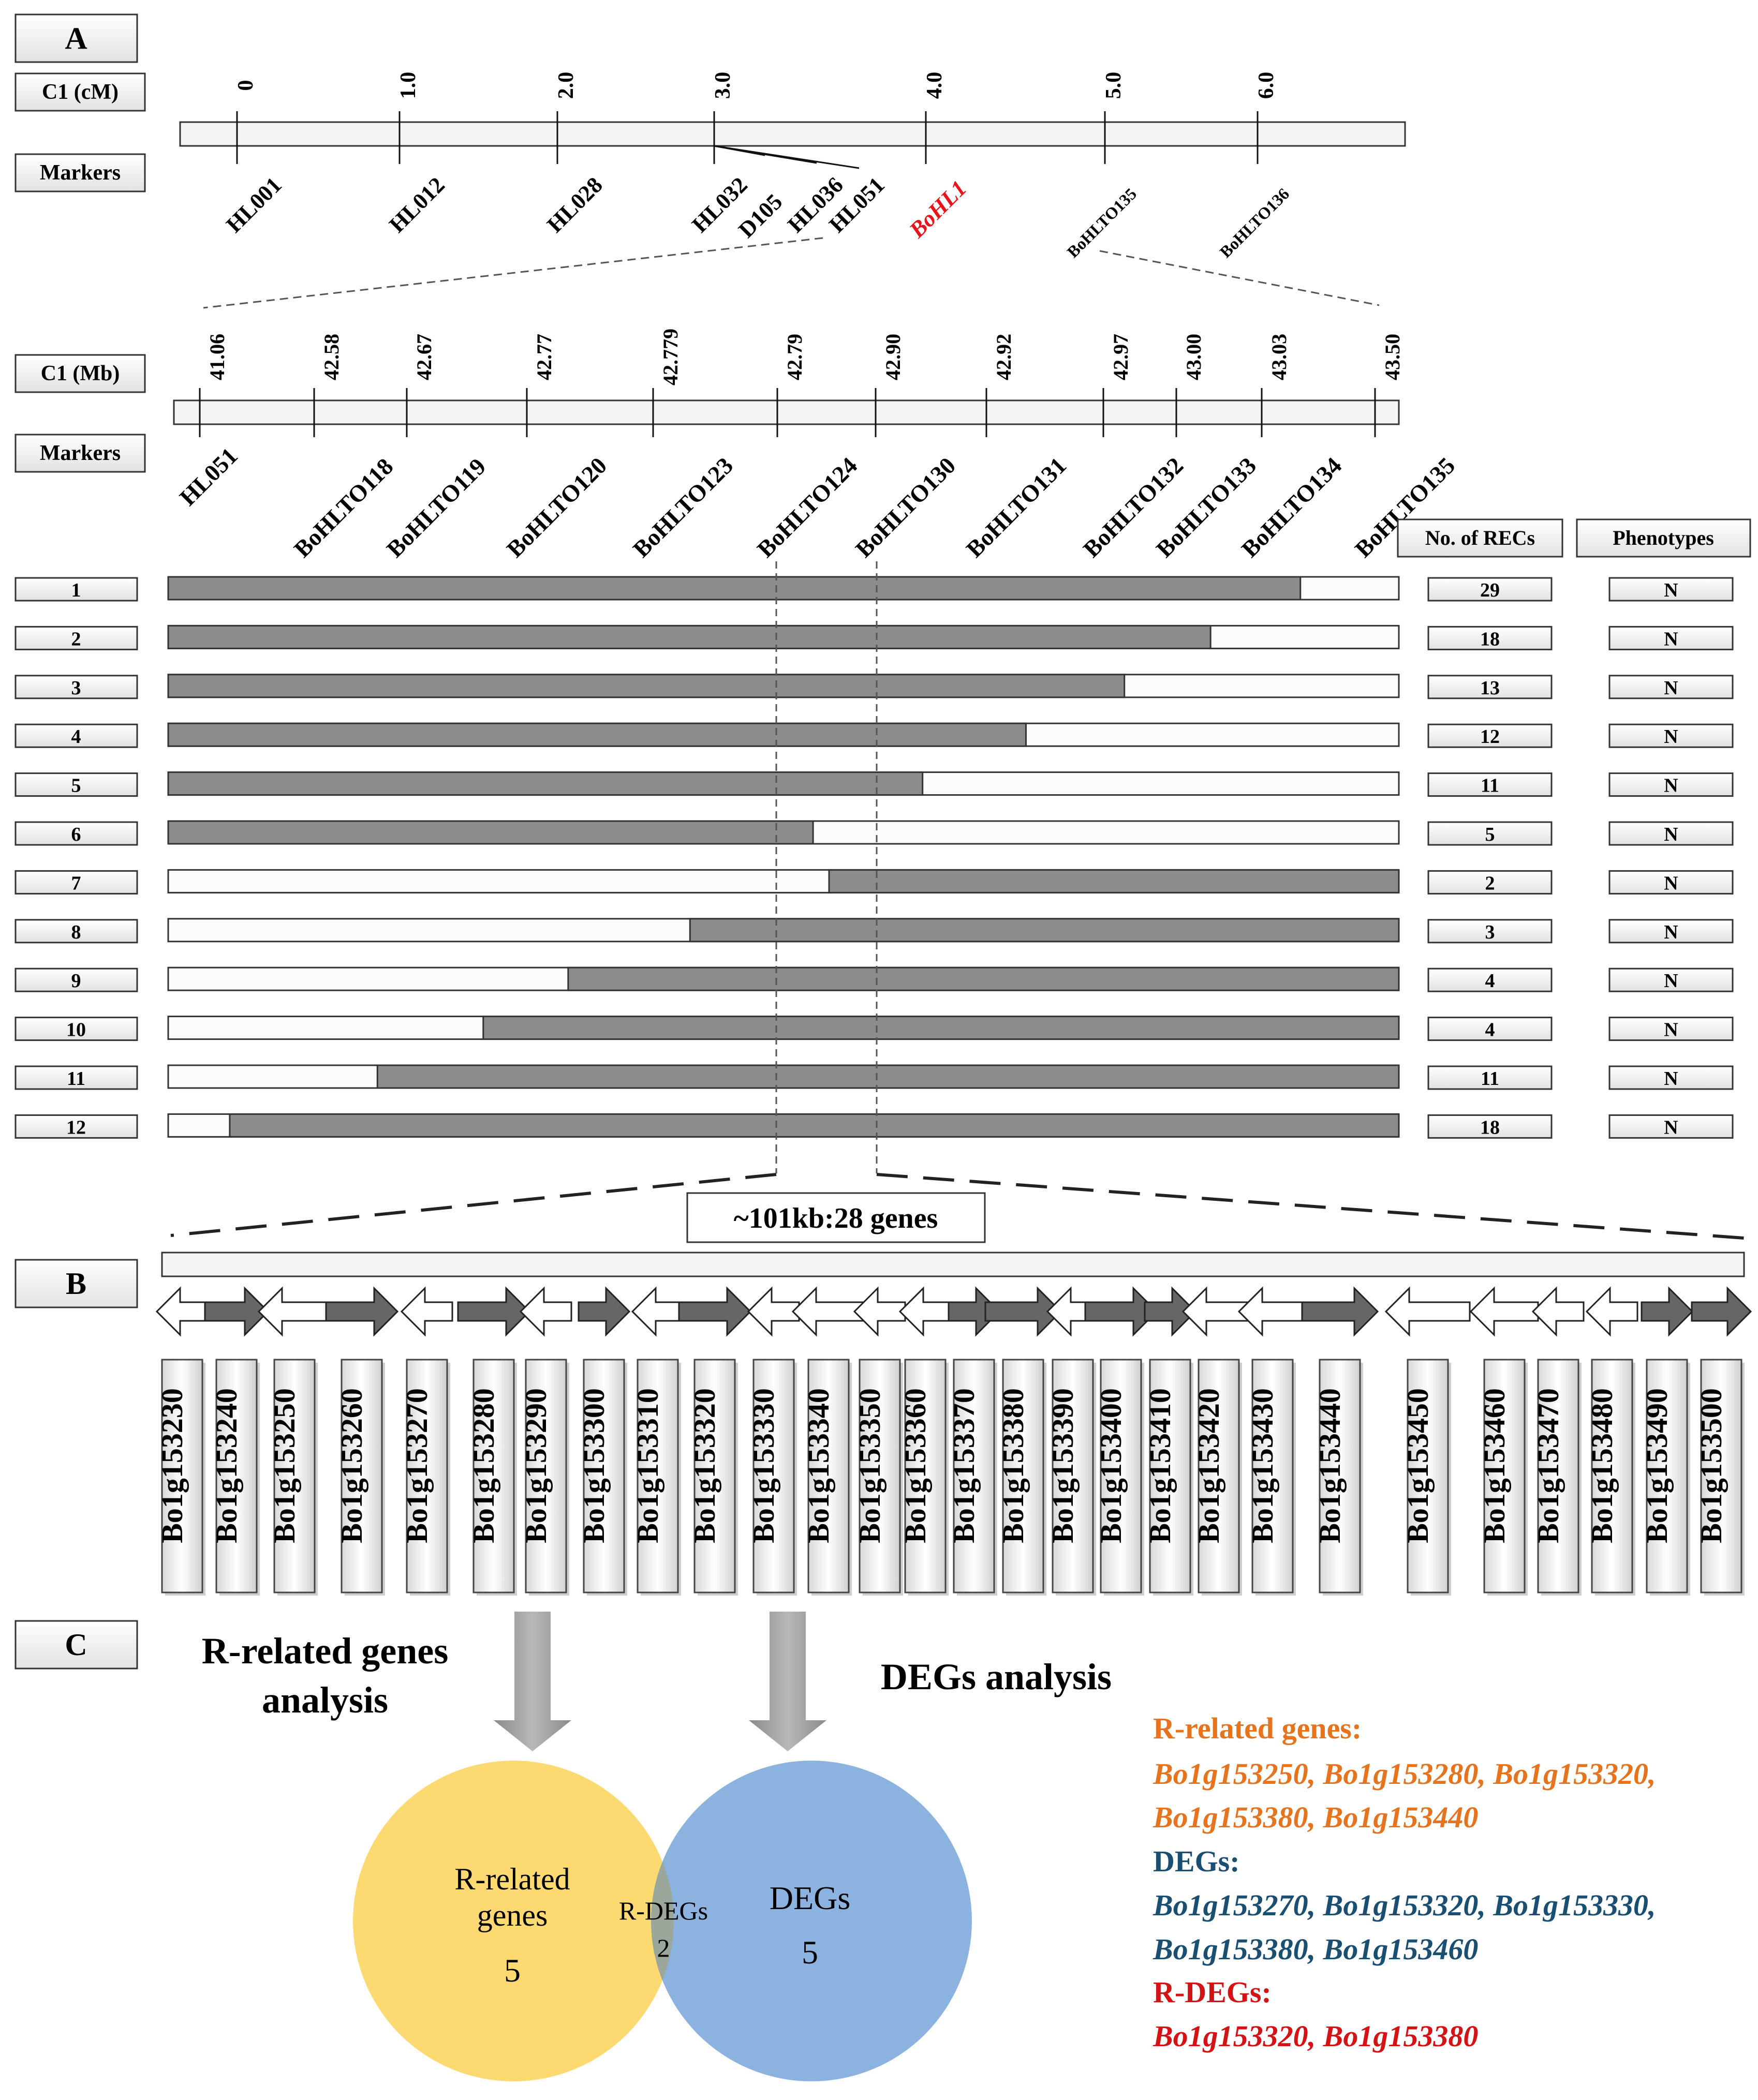 The height and width of the screenshot is (2100, 1758). Describe the element at coordinates (1120, 357) in the screenshot. I see `mb-position-label: 42.97` at that location.